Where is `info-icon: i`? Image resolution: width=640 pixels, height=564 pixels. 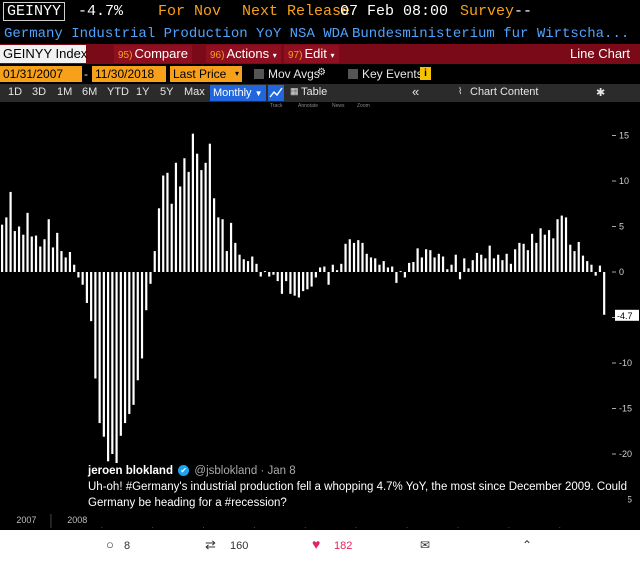 info-icon: i is located at coordinates (425, 73).